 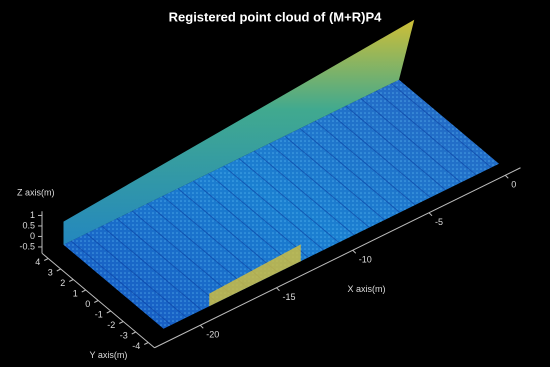 What do you see at coordinates (109, 355) in the screenshot?
I see `y-axis-label: Y axis(m)` at bounding box center [109, 355].